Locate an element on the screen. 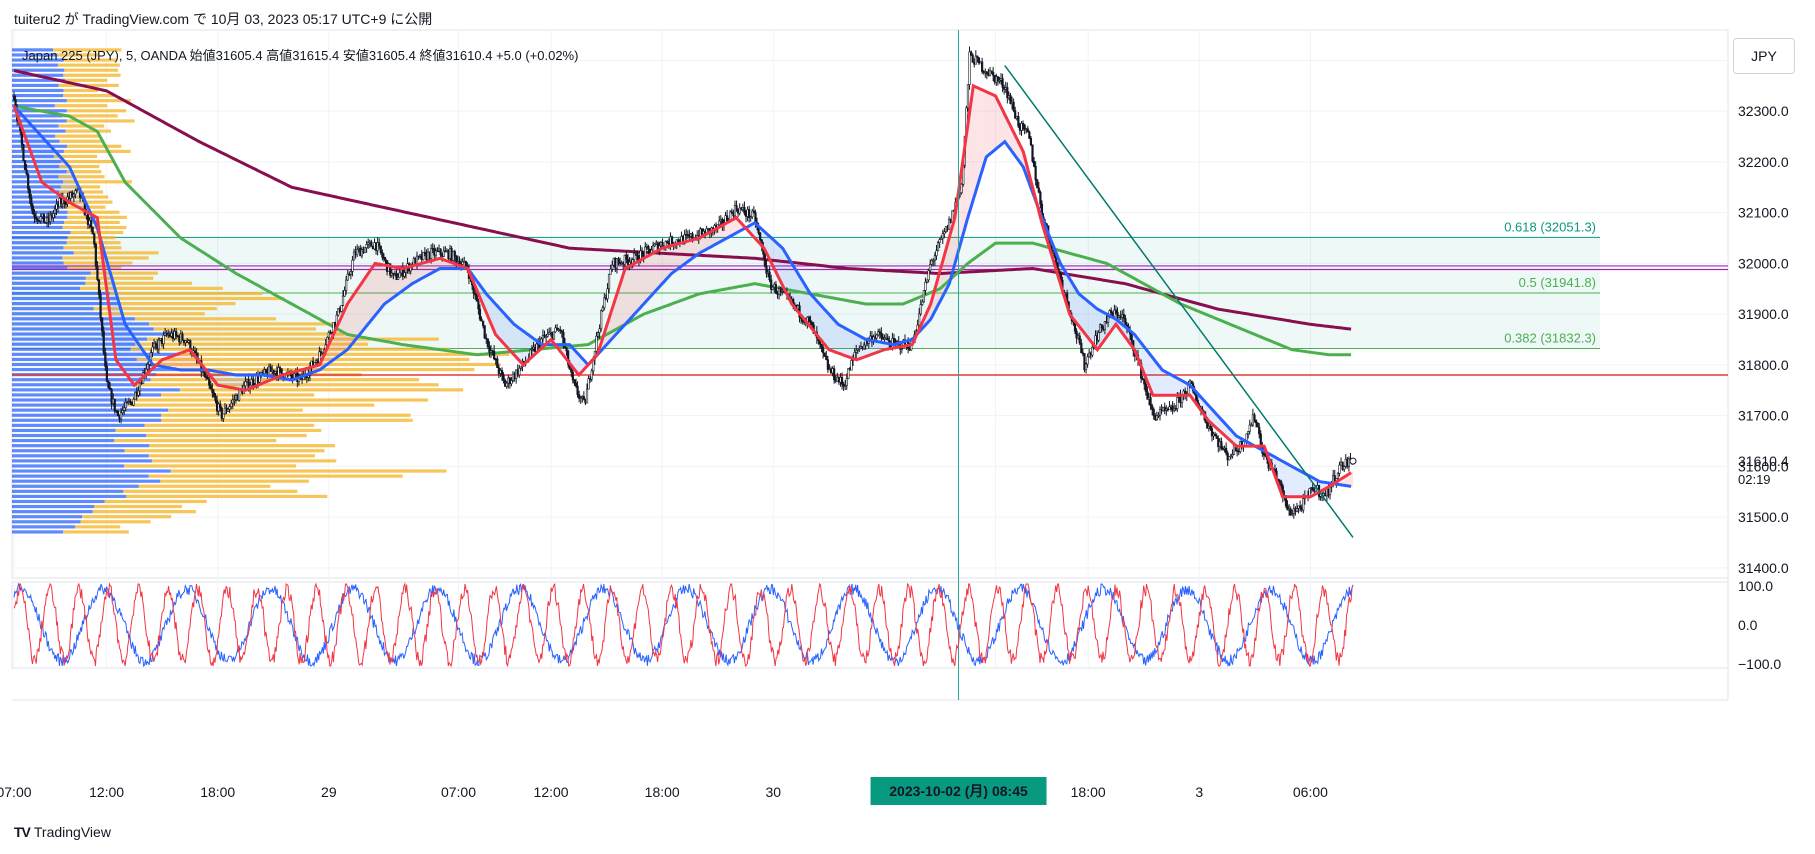 The height and width of the screenshot is (854, 1815). currency-button: JPY is located at coordinates (1764, 56).